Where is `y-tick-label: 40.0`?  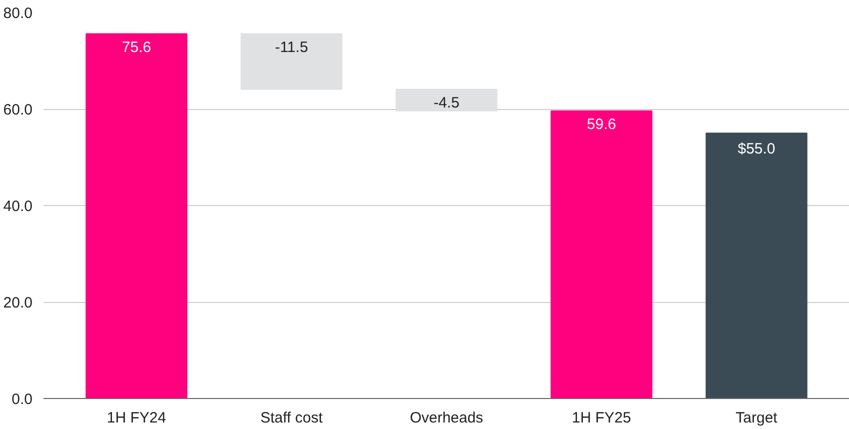 y-tick-label: 40.0 is located at coordinates (18, 206).